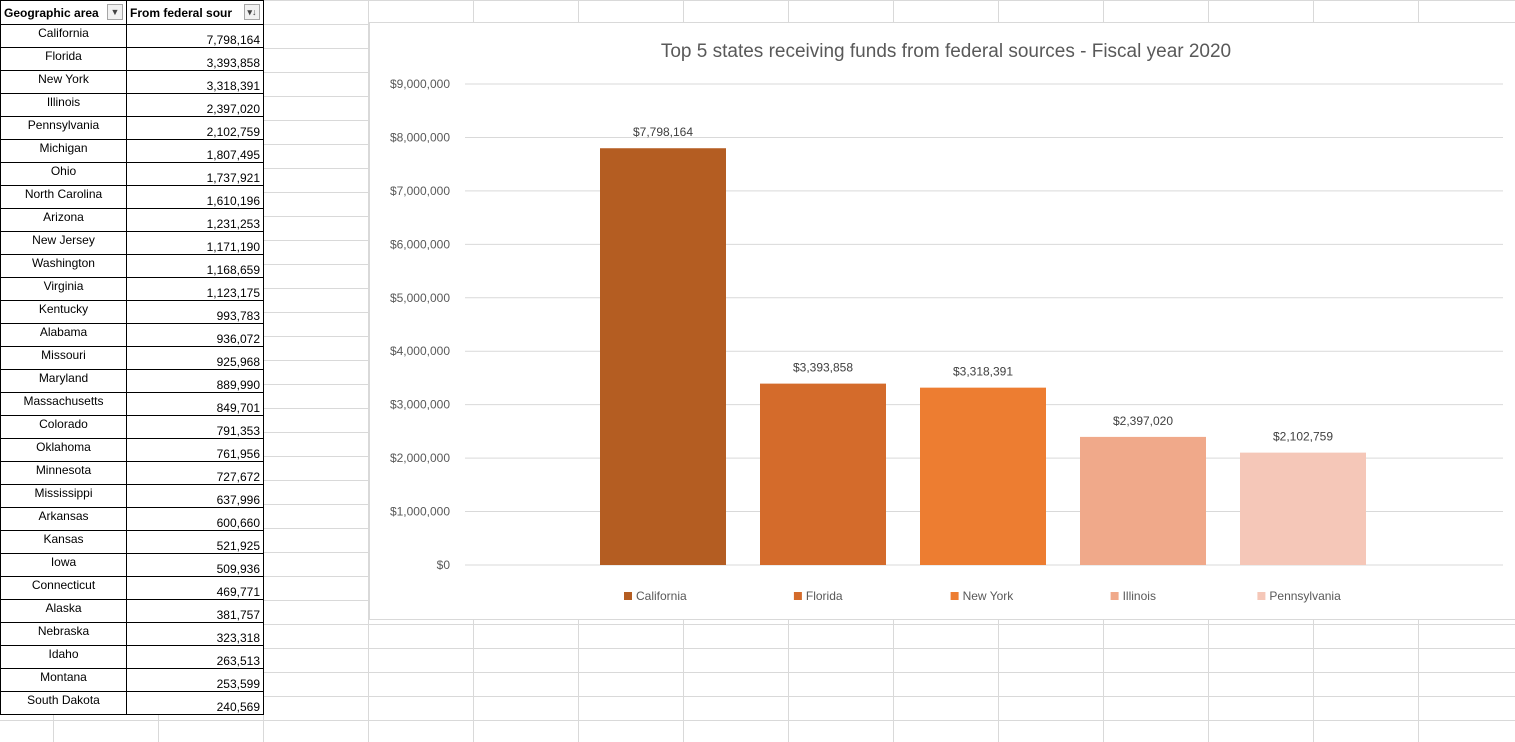 The image size is (1515, 742). Describe the element at coordinates (63, 174) in the screenshot. I see `cell-geographic-area: Ohio` at that location.